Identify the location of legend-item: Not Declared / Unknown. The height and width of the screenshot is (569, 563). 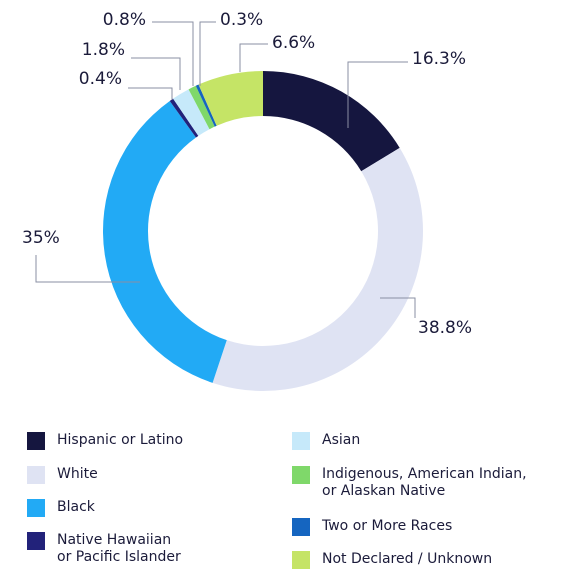
(392, 560).